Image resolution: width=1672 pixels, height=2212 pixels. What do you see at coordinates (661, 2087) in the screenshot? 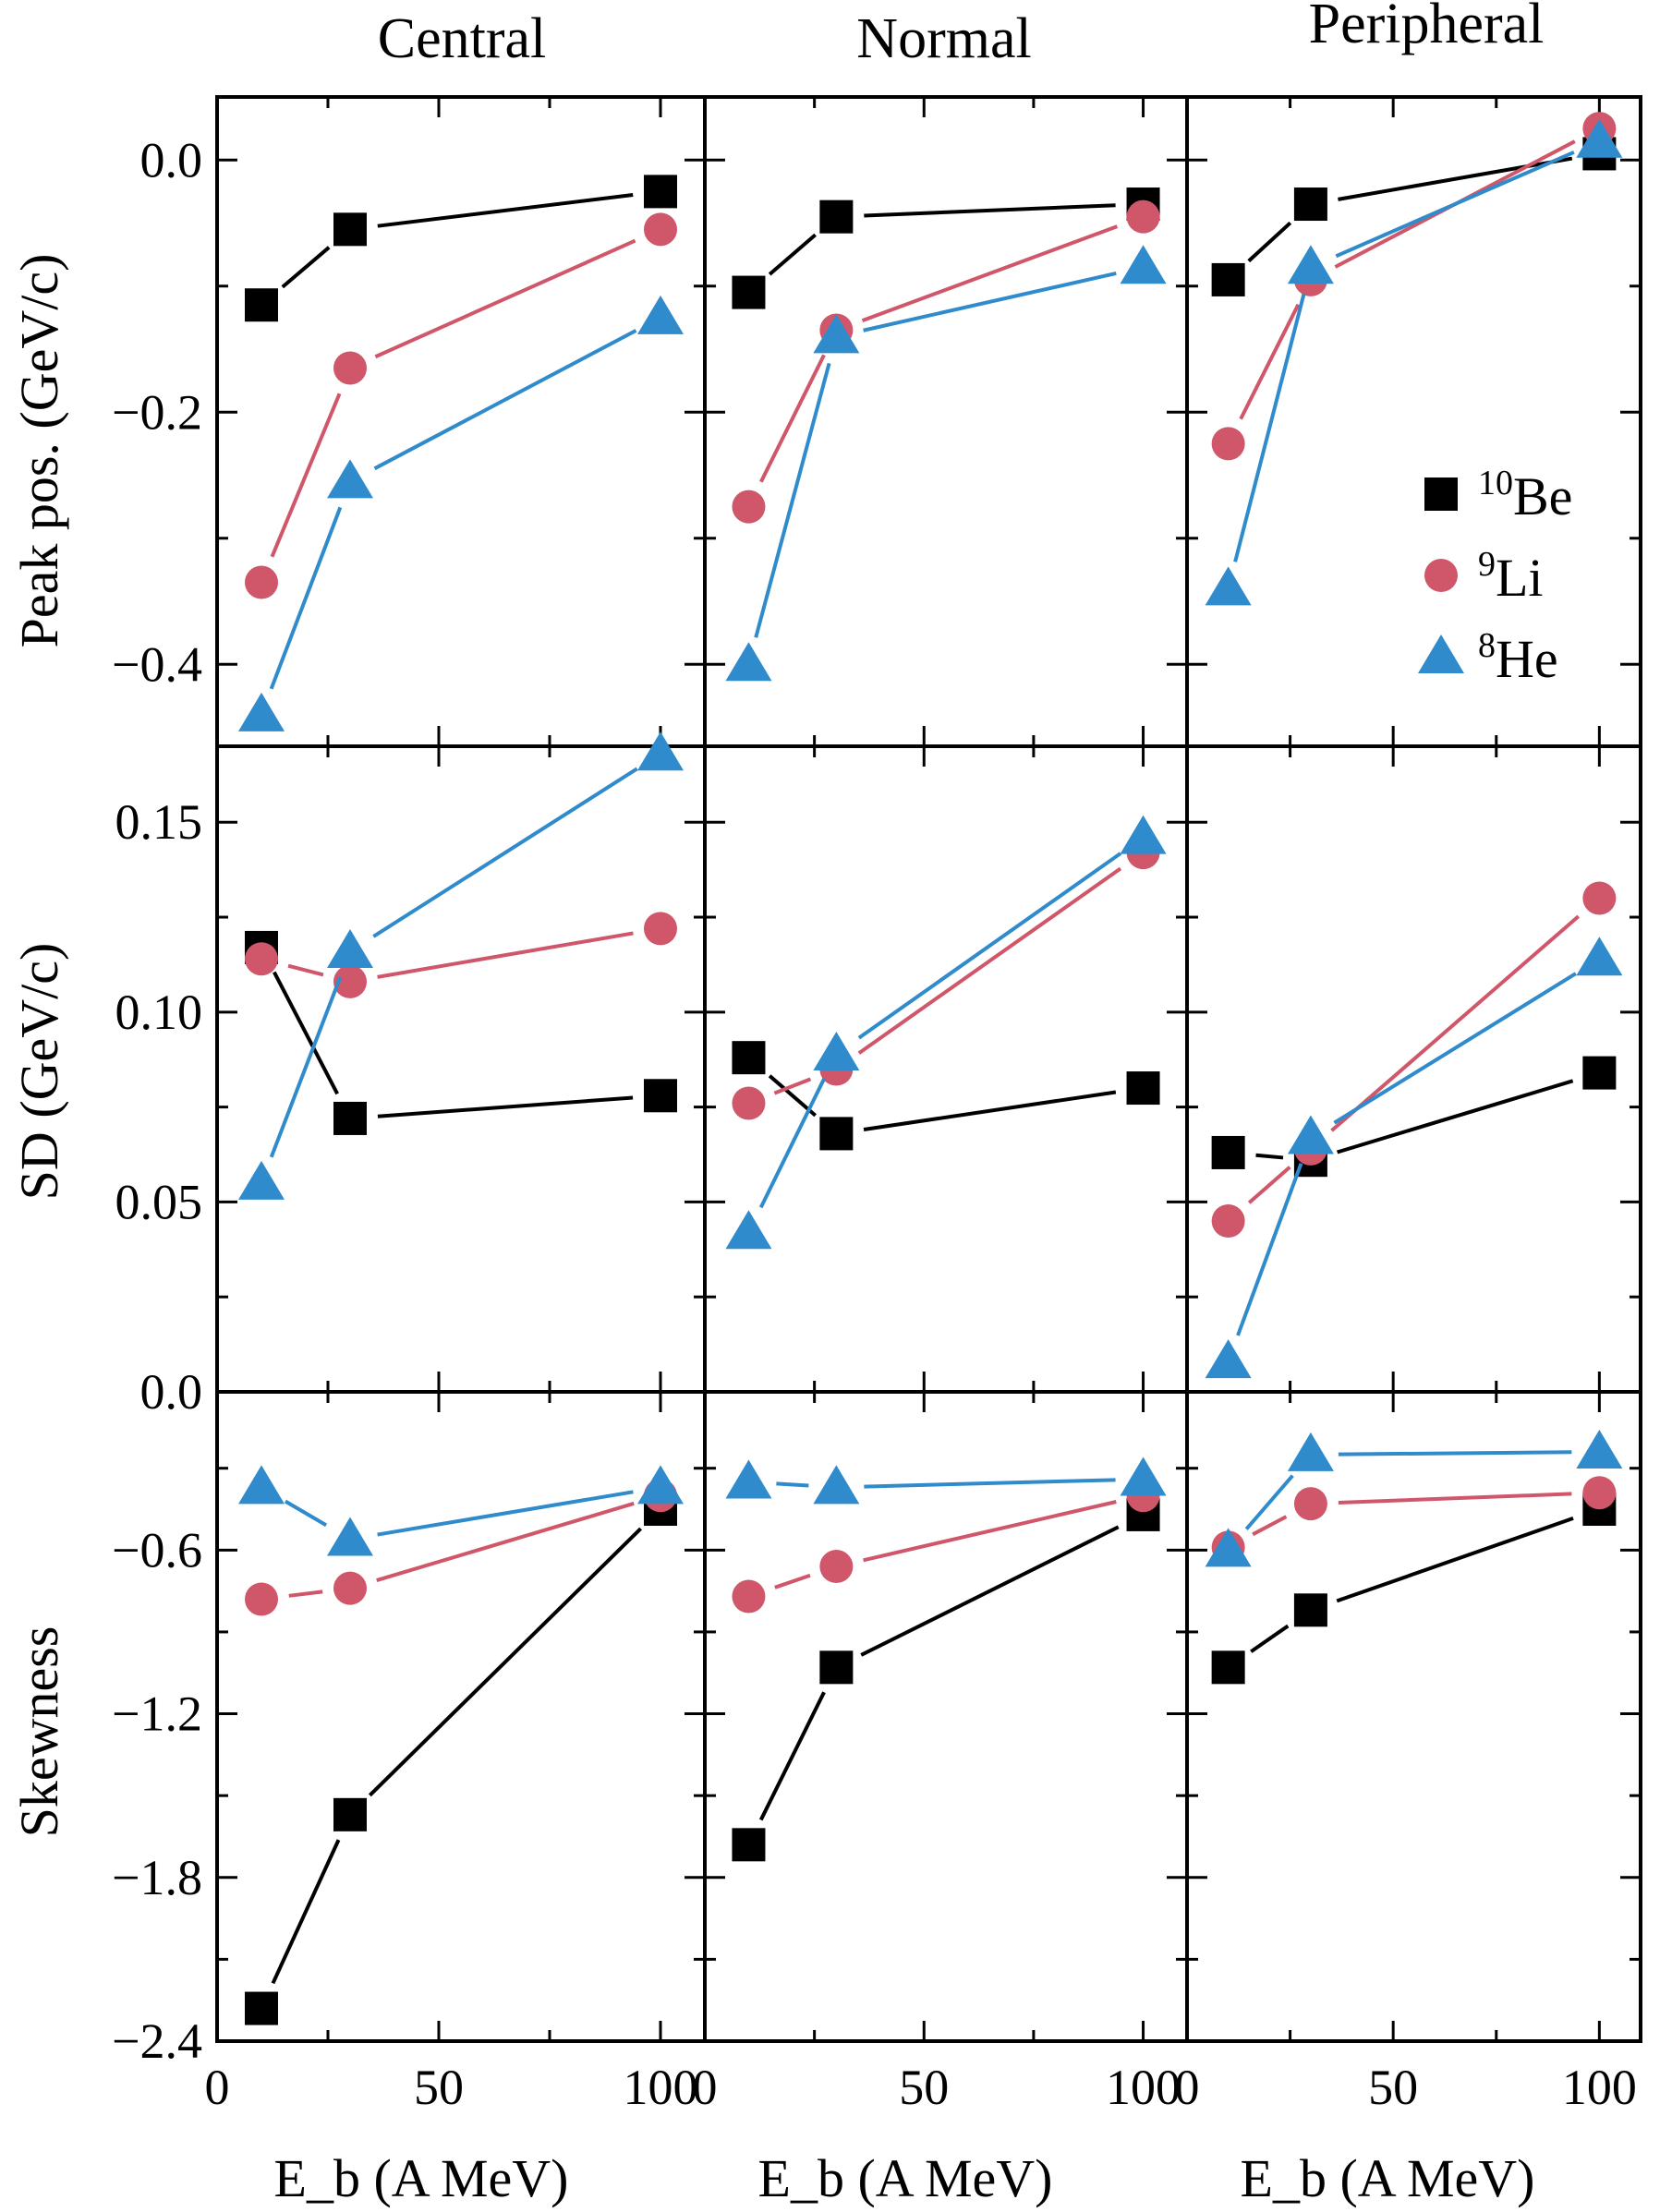
I see `x-tick-label: 100` at bounding box center [661, 2087].